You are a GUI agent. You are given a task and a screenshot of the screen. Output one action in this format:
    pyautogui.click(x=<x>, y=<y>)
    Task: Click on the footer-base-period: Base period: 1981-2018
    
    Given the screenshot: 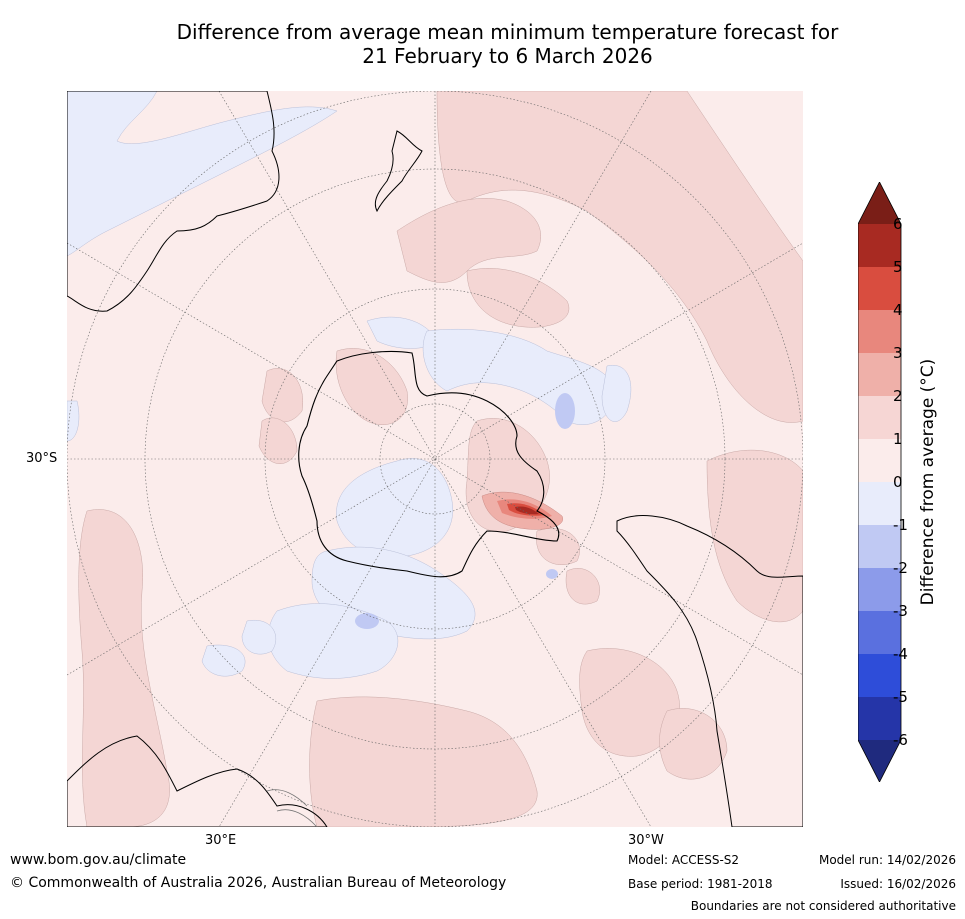 What is the action you would take?
    pyautogui.click(x=700, y=884)
    